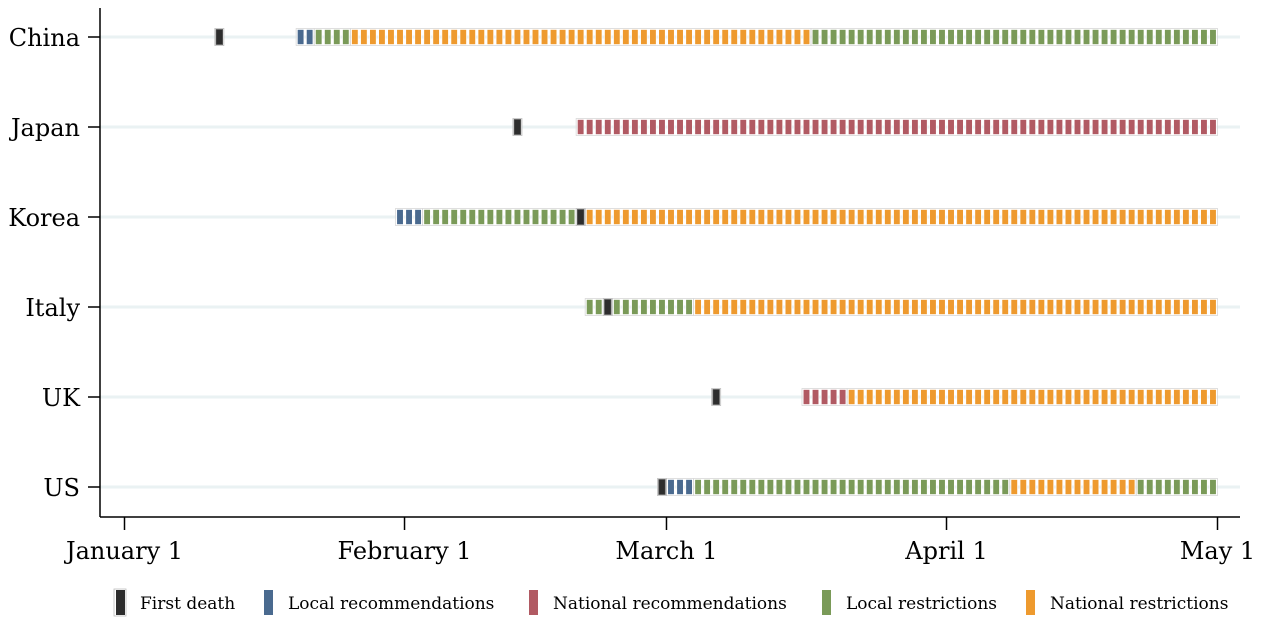 This screenshot has width=1266, height=618. What do you see at coordinates (391, 604) in the screenshot?
I see `legend-label: Local recommendations` at bounding box center [391, 604].